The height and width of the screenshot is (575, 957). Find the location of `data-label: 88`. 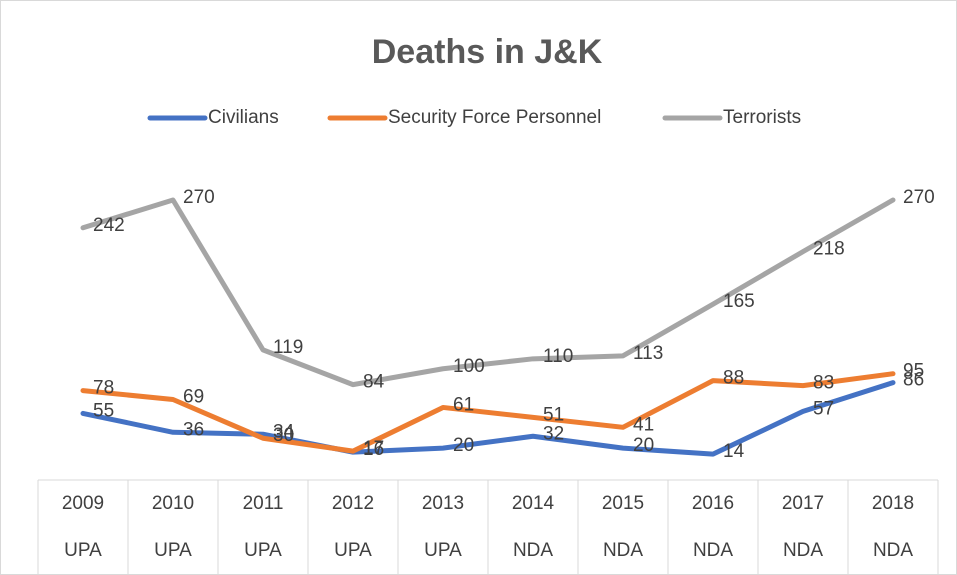

data-label: 88 is located at coordinates (733, 378).